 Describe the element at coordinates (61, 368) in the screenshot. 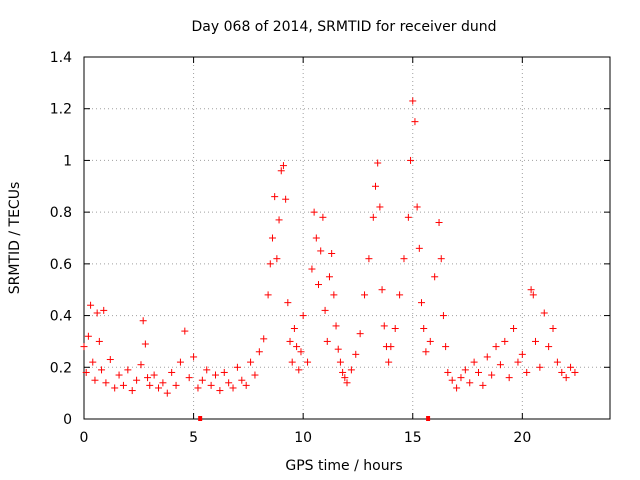

I see `y-tick-label: 0.2` at that location.